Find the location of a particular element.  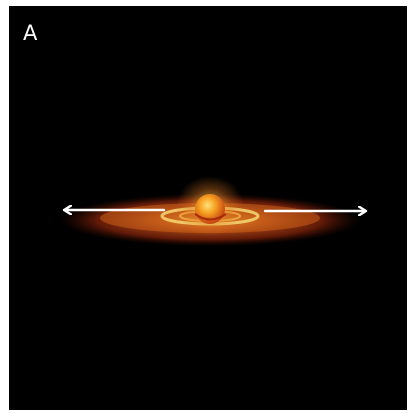

central-star is located at coordinates (210, 209).